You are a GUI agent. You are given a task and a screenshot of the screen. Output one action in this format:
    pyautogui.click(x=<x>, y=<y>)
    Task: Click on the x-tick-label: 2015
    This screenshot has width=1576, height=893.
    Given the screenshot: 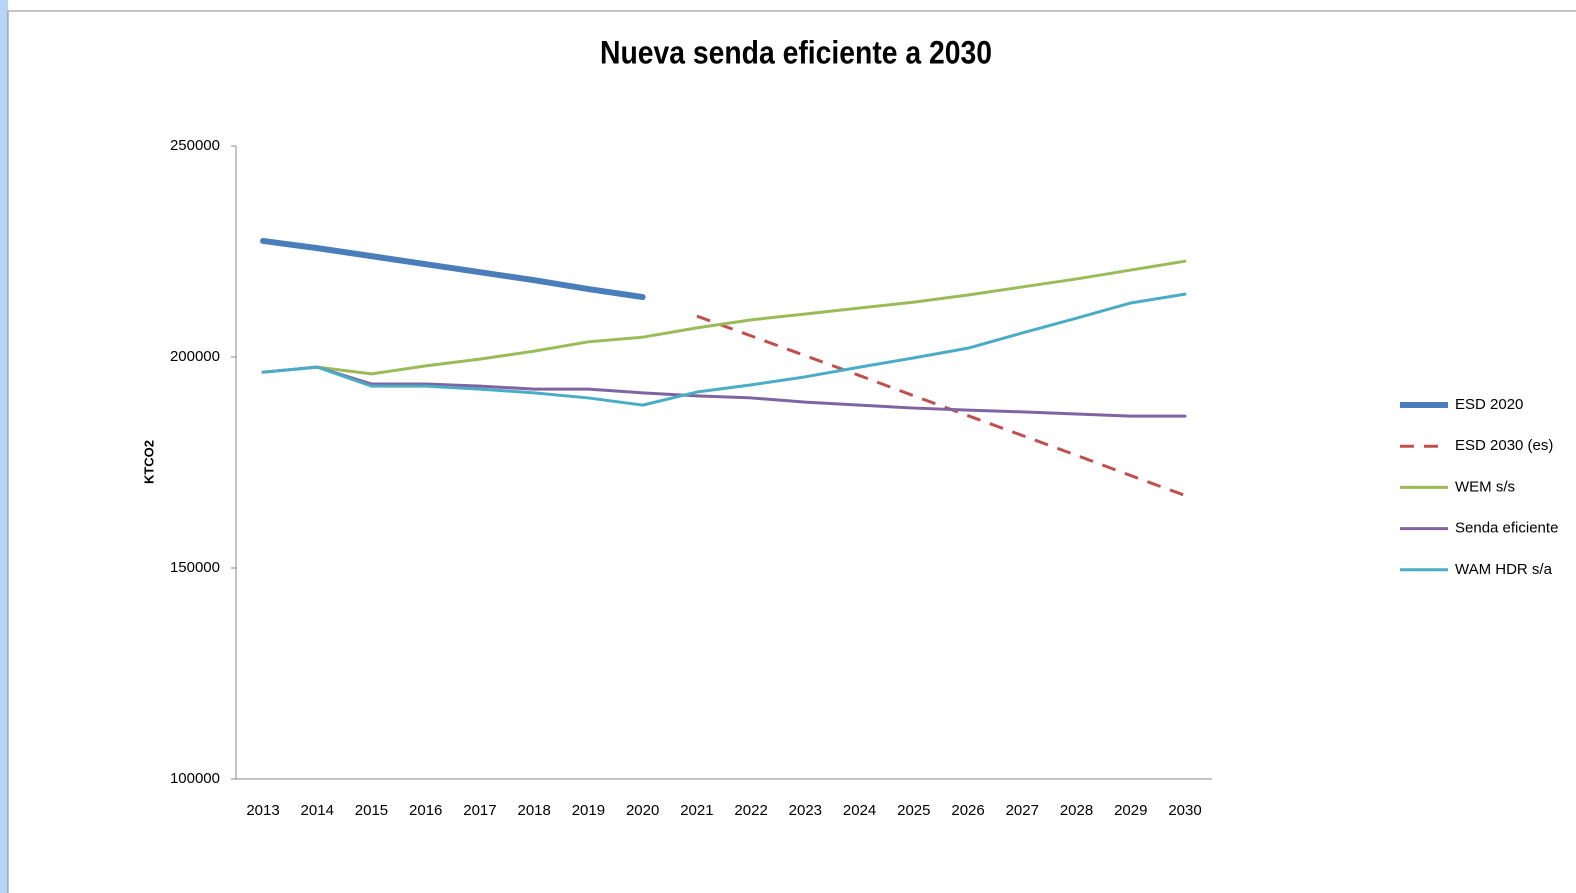 What is the action you would take?
    pyautogui.click(x=371, y=810)
    